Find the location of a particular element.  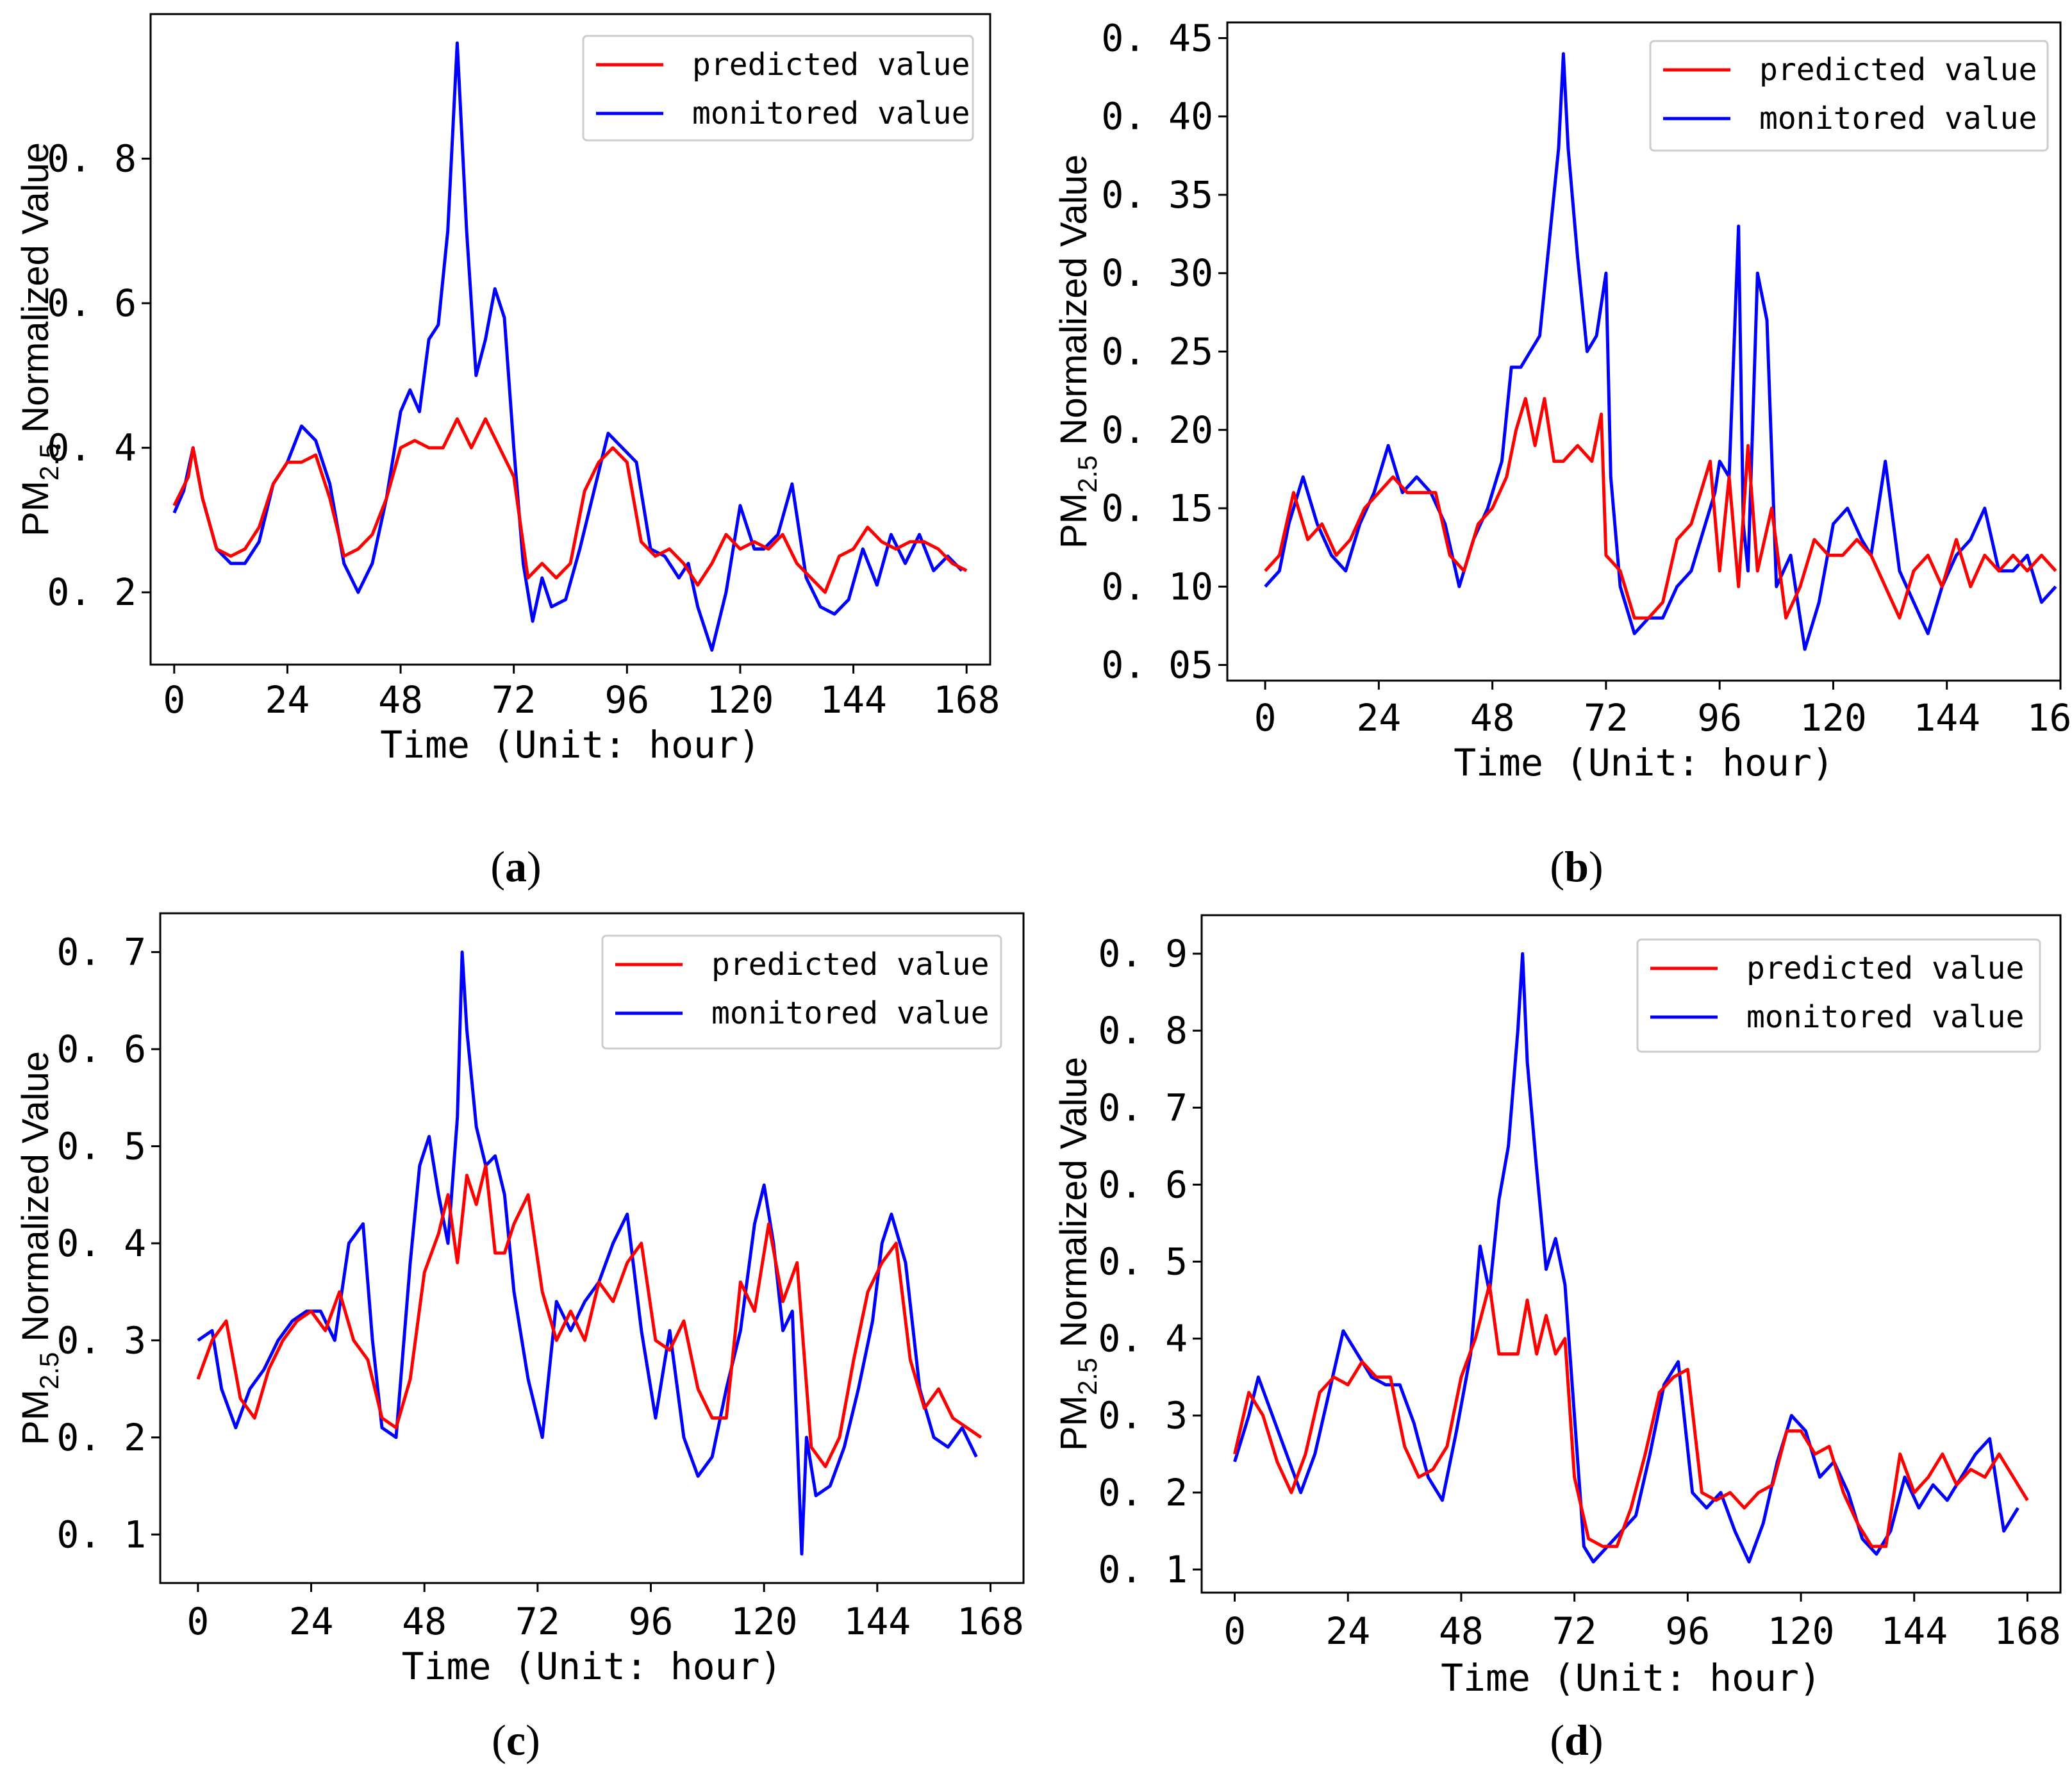

y-tick-label: 0. 6 is located at coordinates (92, 303).